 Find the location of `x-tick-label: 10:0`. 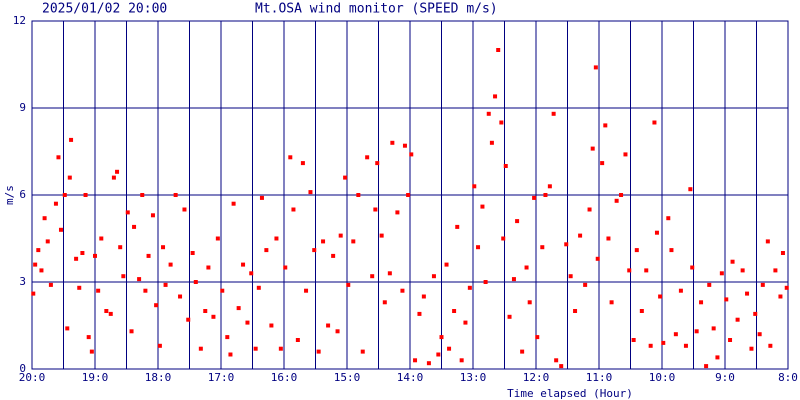

x-tick-label: 10:0 is located at coordinates (662, 377).